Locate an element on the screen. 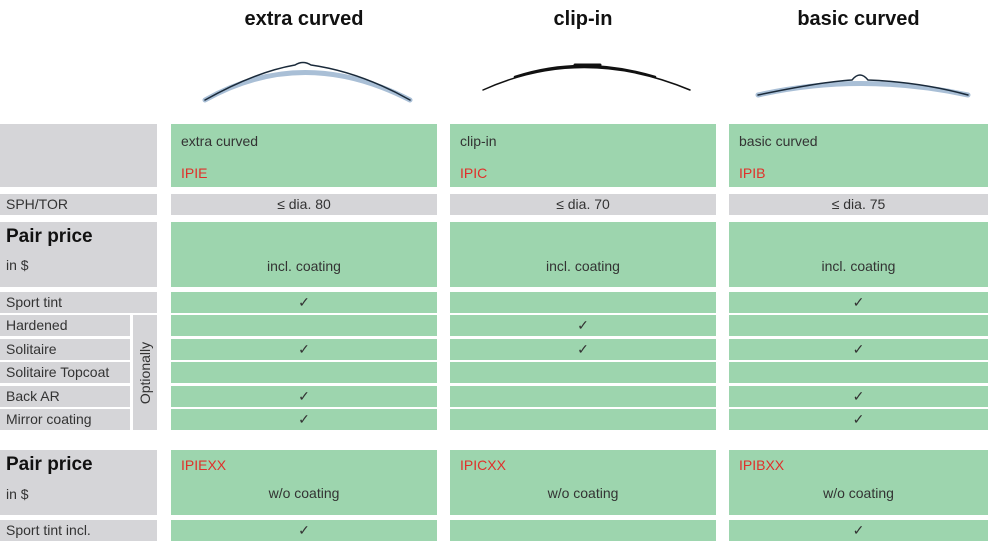 The width and height of the screenshot is (991, 541). sph-value: ≤ dia. 80 is located at coordinates (304, 204).